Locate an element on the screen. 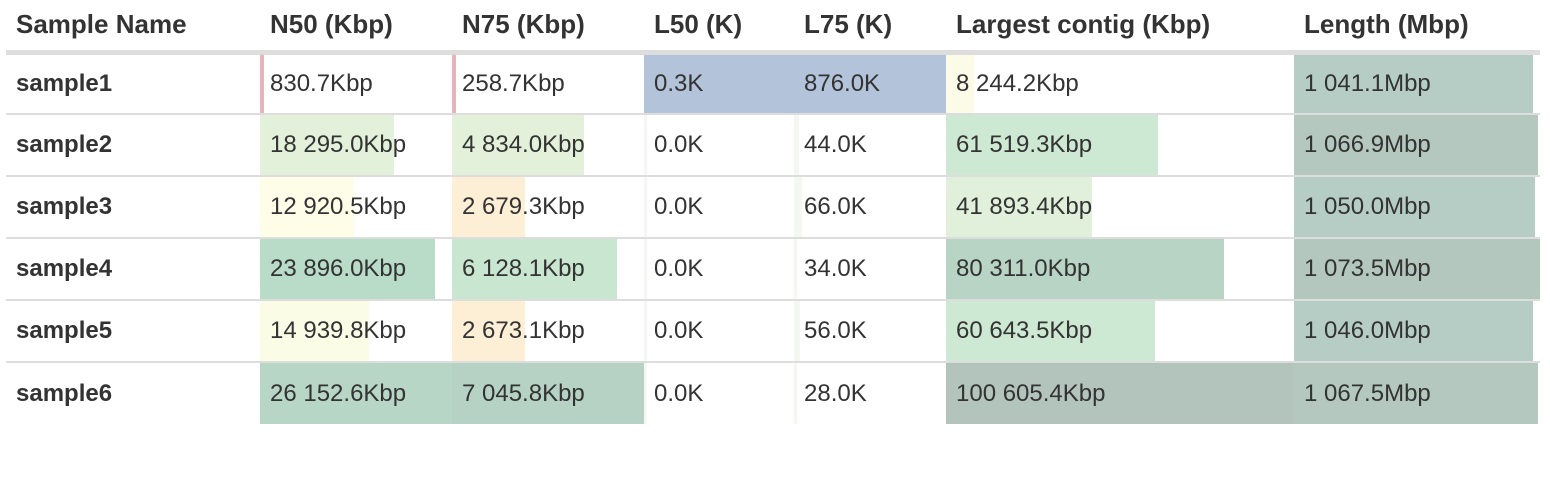 The image size is (1550, 488). largest-contig-cell: 100 605.4Kbp is located at coordinates (1120, 392).